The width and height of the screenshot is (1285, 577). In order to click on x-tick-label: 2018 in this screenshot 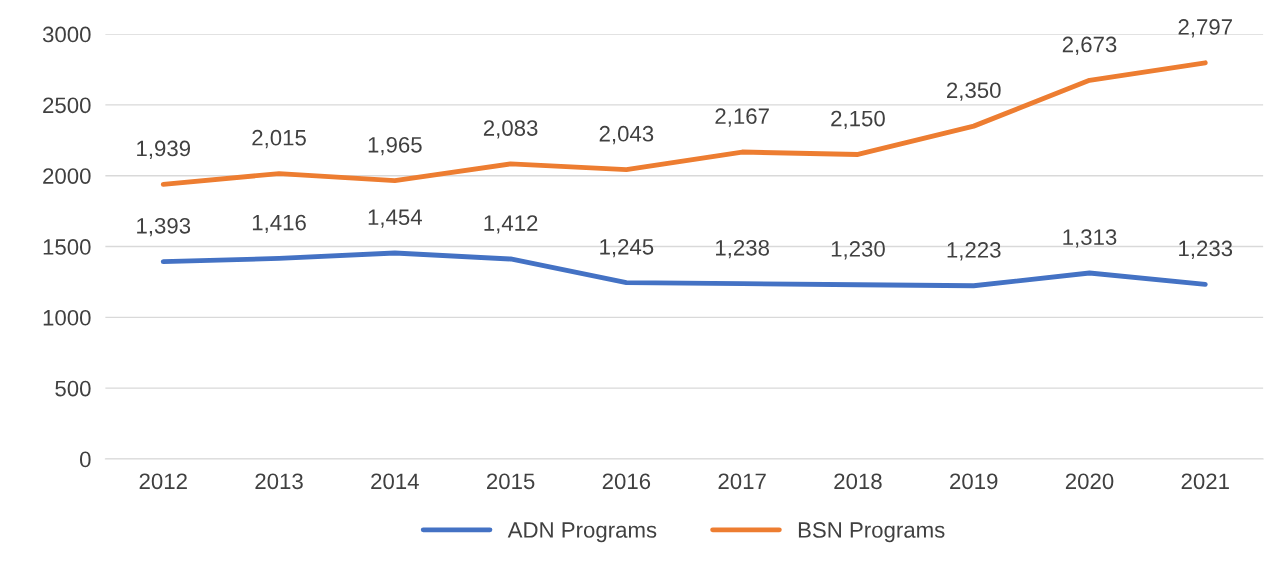, I will do `click(858, 481)`.